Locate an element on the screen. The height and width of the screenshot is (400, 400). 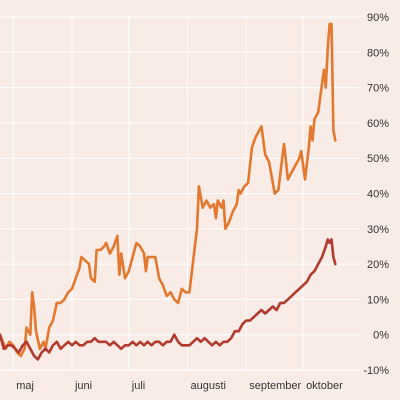
y-tick-label: 0% is located at coordinates (381, 336).